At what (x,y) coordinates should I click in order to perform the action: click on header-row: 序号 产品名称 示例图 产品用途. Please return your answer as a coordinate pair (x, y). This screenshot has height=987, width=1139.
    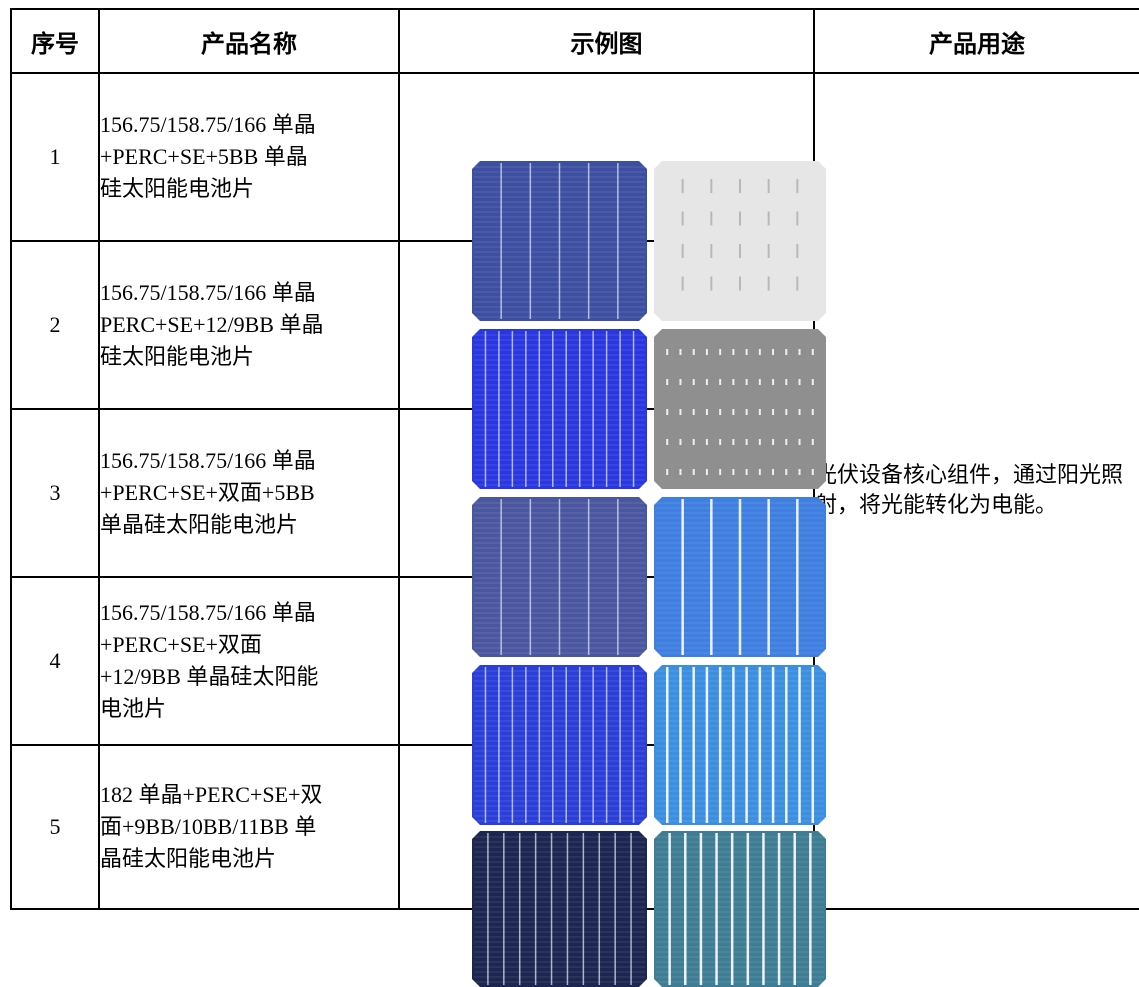
    Looking at the image, I should click on (574, 41).